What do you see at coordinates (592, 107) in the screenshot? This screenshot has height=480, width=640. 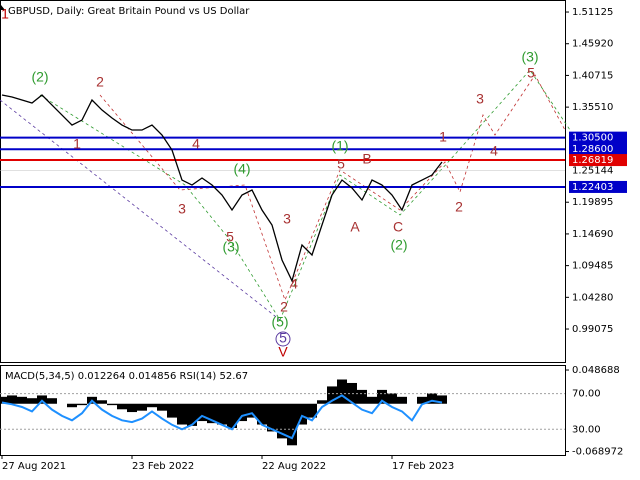 I see `y-tick-label: 1.35510` at bounding box center [592, 107].